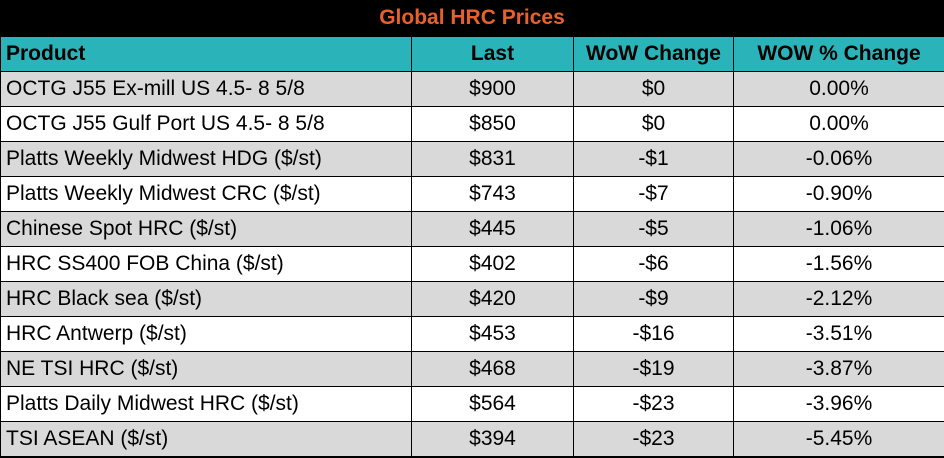  I want to click on cell-product: HRC Black sea ($/st), so click(206, 299).